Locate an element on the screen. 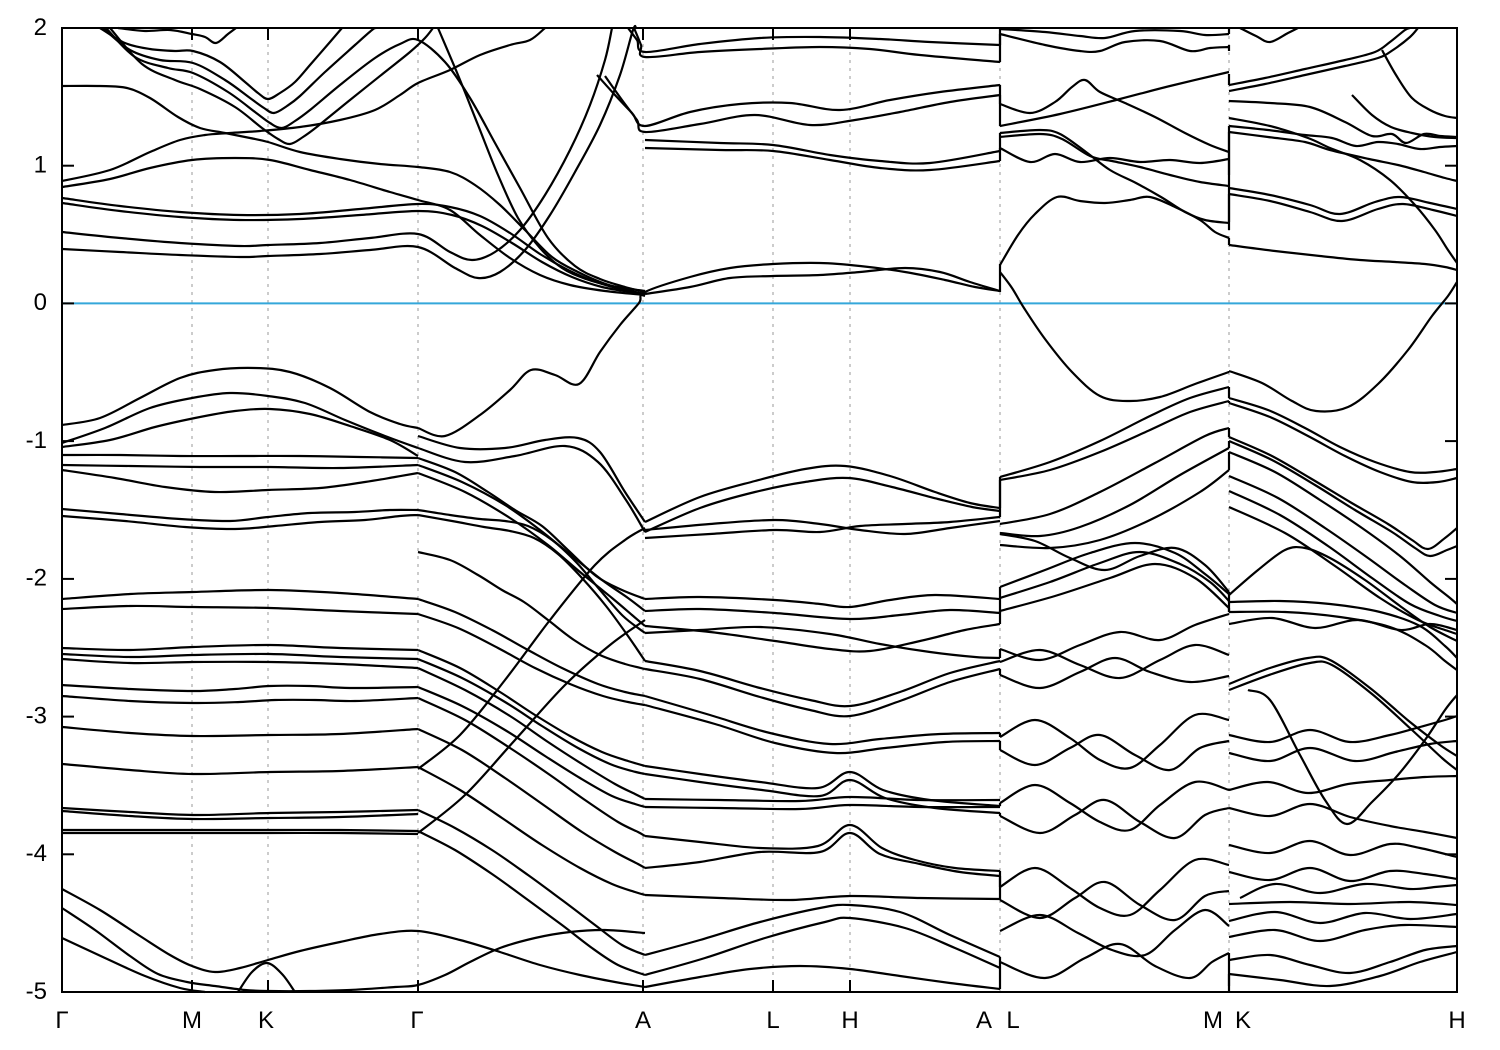 Image resolution: width=1500 pixels, height=1050 pixels. svg-text: 2 is located at coordinates (40, 27).